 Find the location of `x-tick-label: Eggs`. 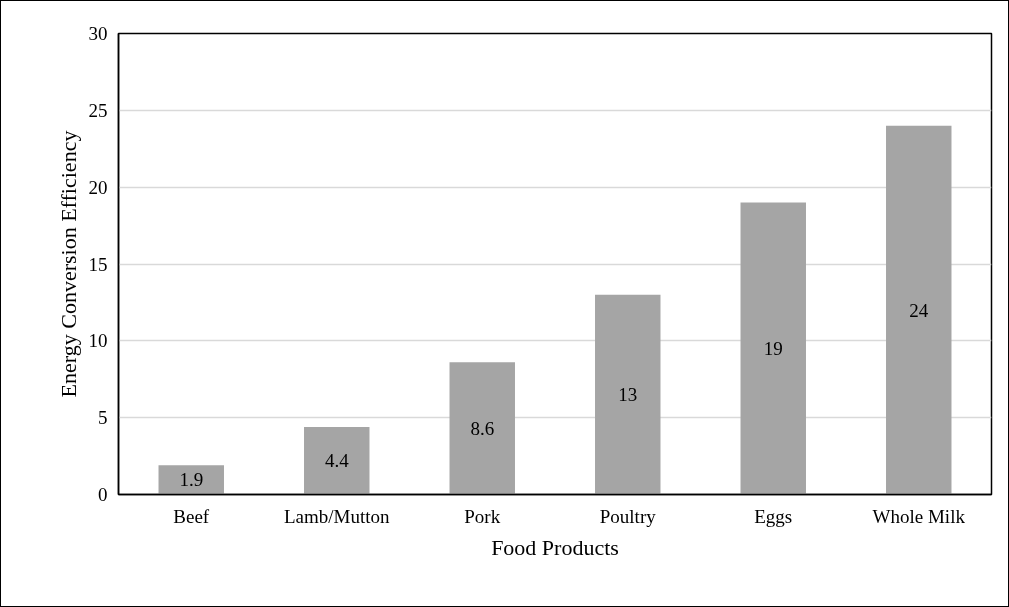

x-tick-label: Eggs is located at coordinates (773, 516).